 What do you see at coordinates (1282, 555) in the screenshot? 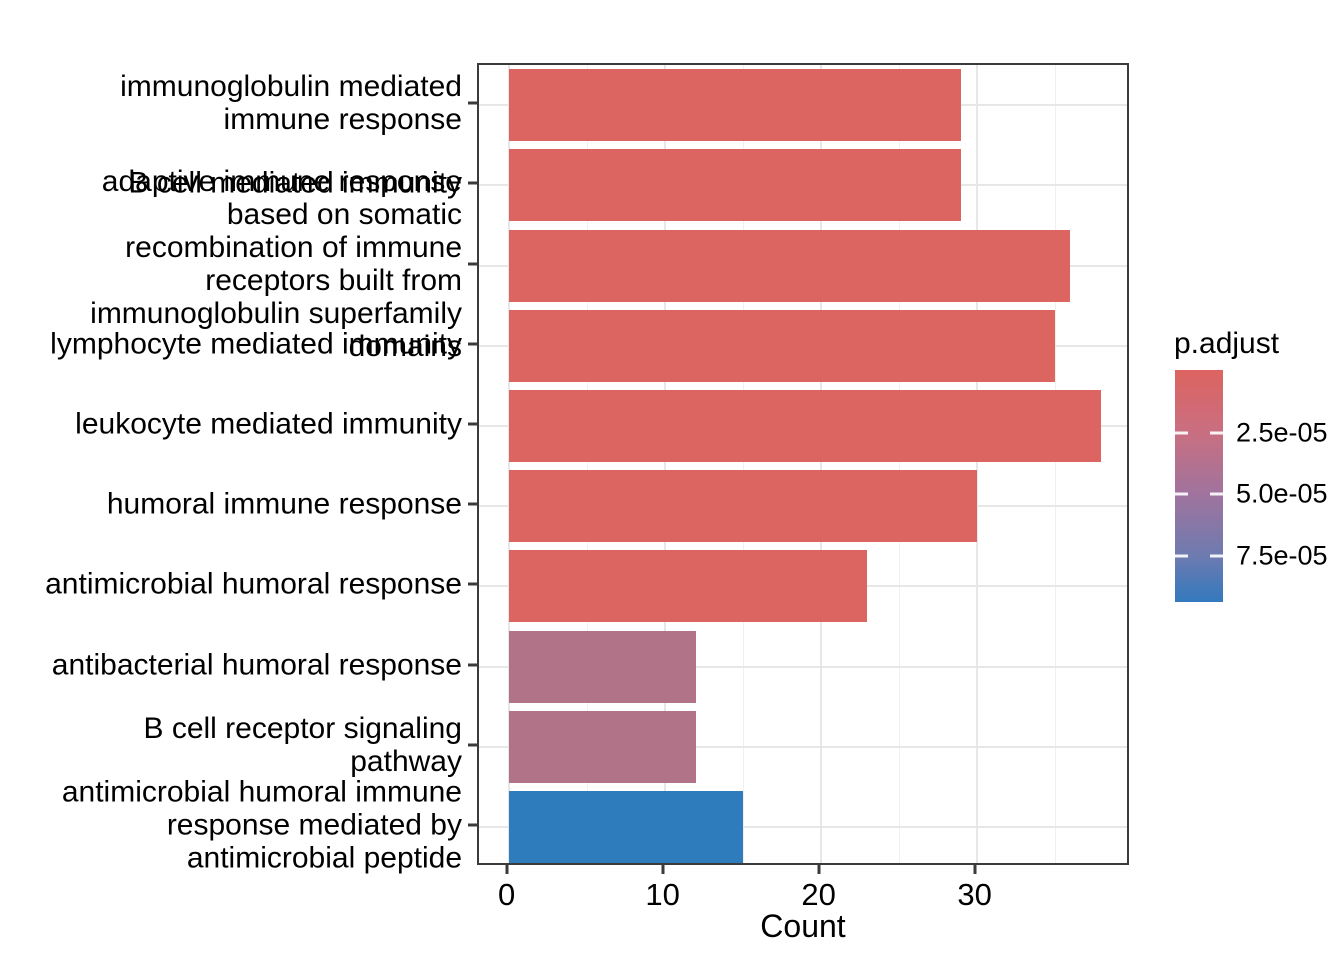
I see `legend-tick-label: 7.5e-05` at bounding box center [1282, 555].